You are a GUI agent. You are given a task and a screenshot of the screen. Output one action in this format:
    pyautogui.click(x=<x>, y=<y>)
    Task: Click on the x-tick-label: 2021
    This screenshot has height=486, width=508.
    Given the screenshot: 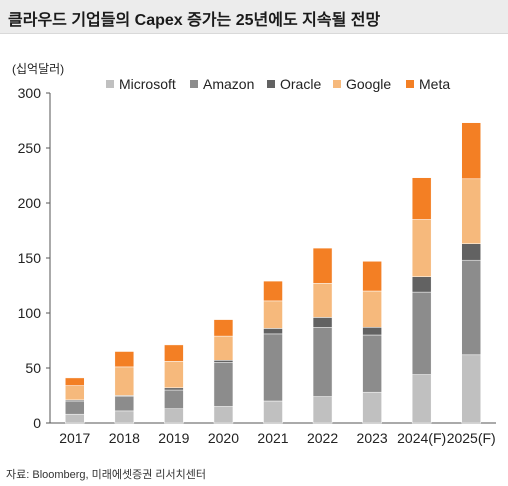 What is the action you would take?
    pyautogui.click(x=272, y=438)
    